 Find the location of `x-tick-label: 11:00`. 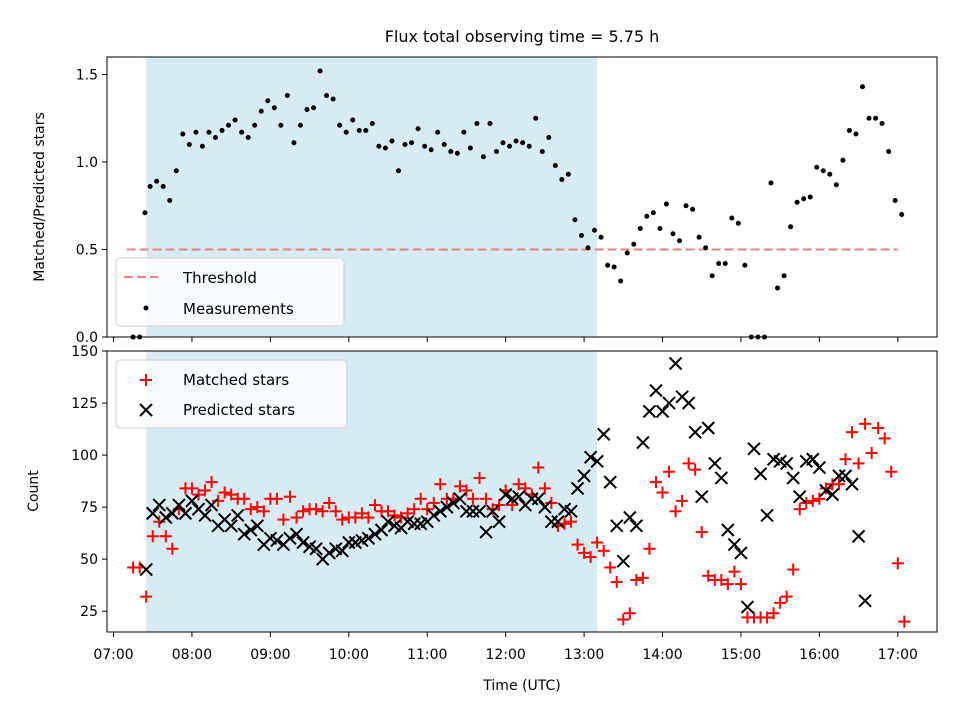

x-tick-label: 11:00 is located at coordinates (427, 655).